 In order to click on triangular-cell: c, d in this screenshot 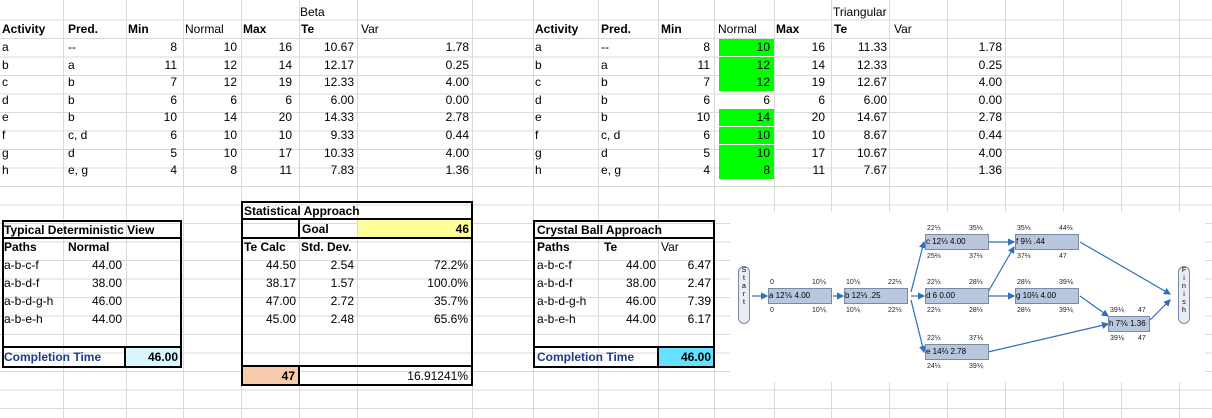, I will do `click(611, 135)`.